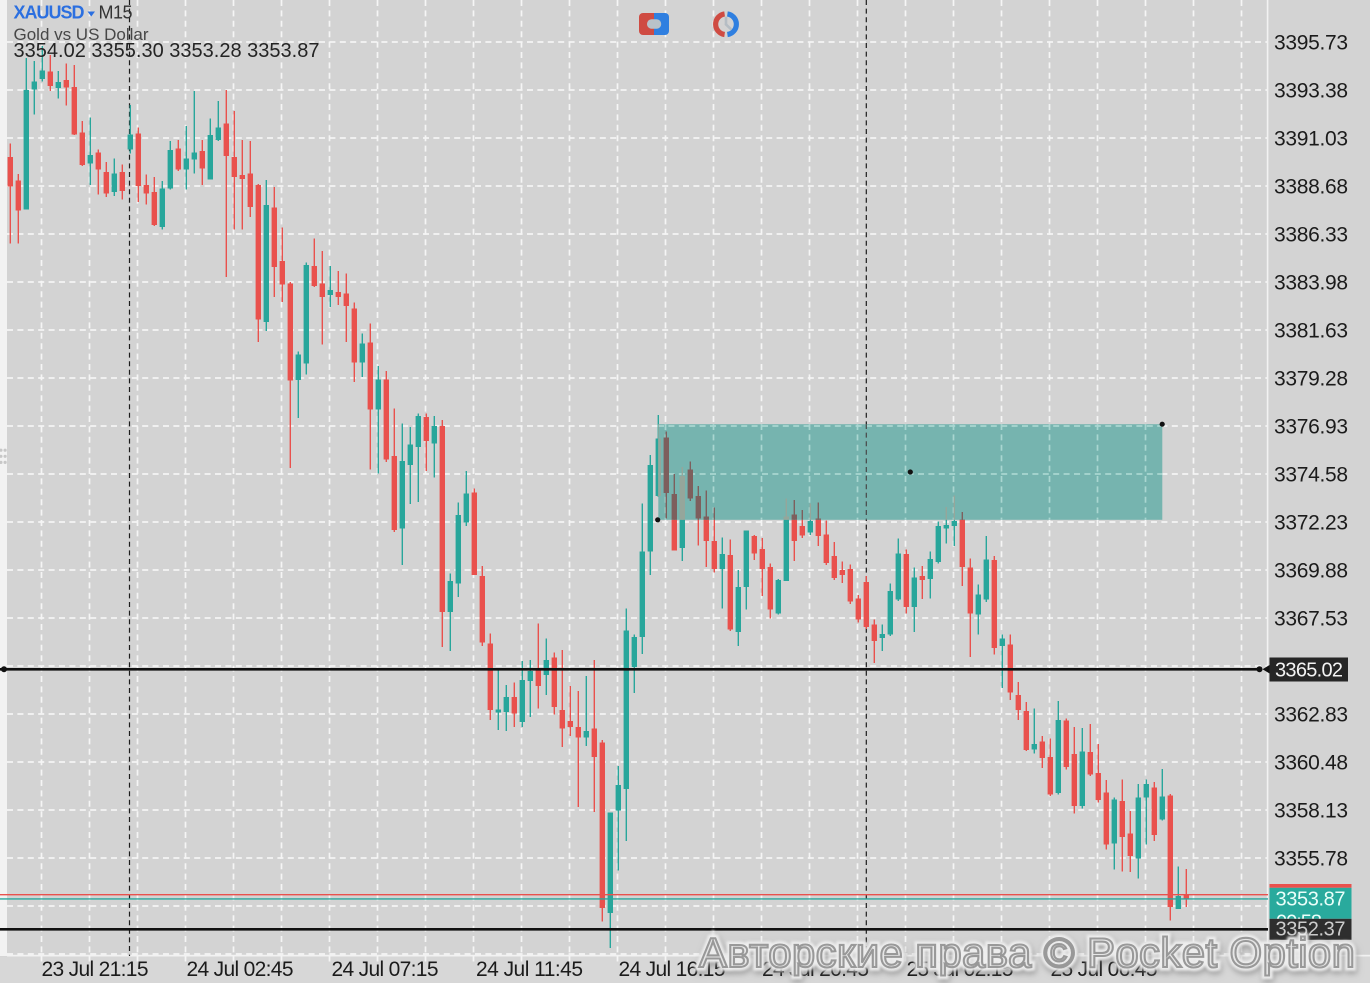 This screenshot has width=1370, height=988. I want to click on svg-text: 3388.68, so click(1311, 186).